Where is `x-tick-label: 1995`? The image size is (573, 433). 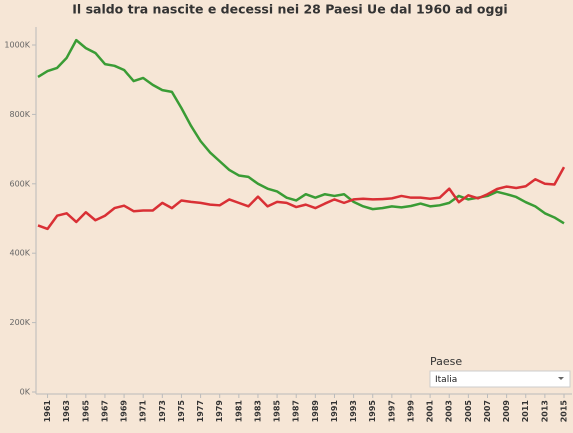
x-tick-label: 1995 is located at coordinates (372, 411).